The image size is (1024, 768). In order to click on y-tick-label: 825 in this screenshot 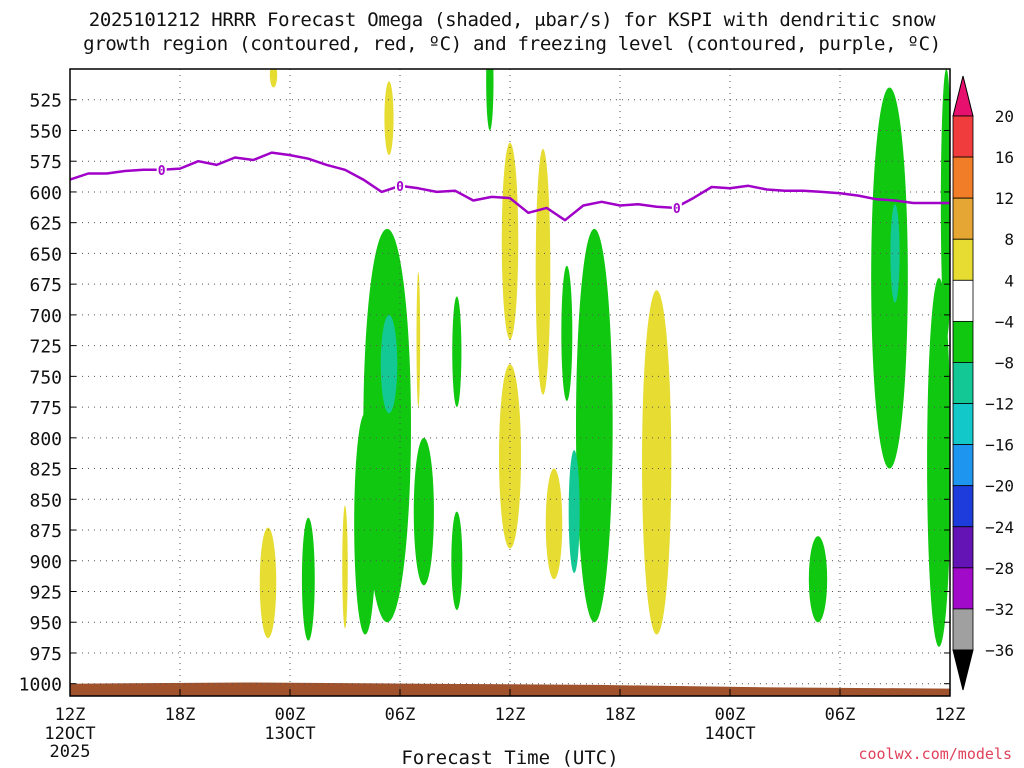, I will do `click(45, 470)`.